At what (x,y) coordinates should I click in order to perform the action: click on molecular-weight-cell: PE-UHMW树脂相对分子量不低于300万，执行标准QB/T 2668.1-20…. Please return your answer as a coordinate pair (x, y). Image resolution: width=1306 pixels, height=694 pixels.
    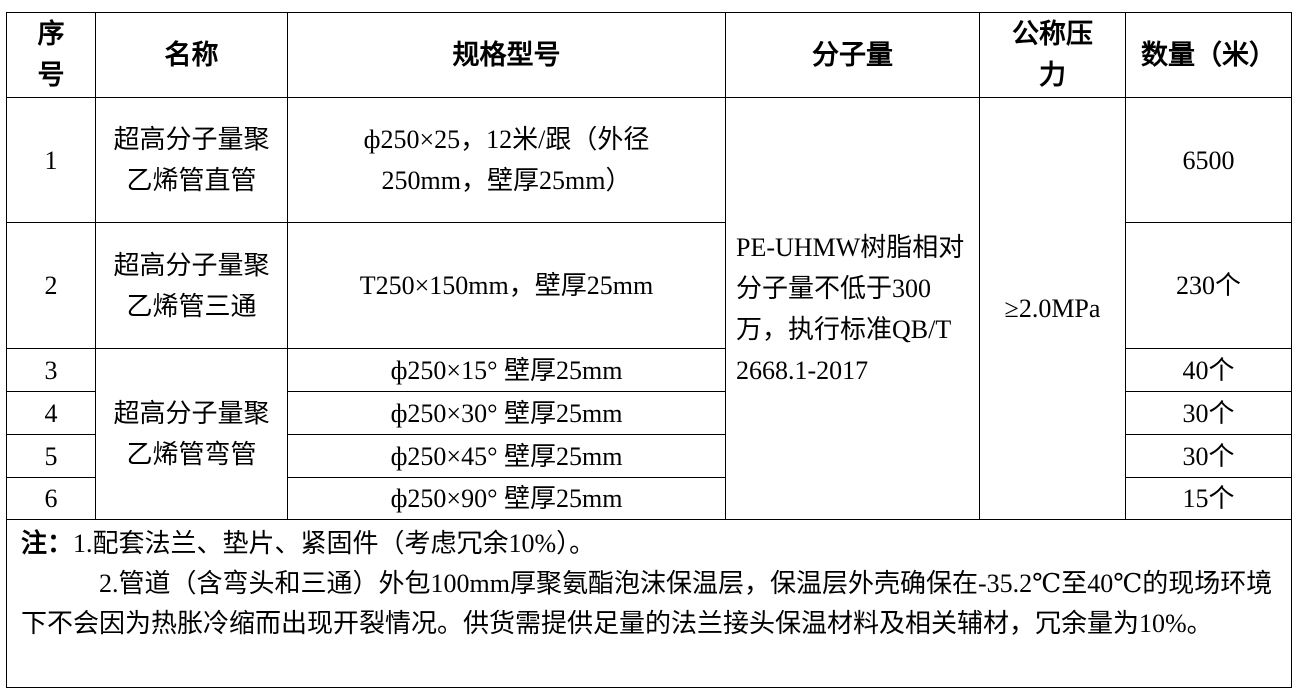
    Looking at the image, I should click on (852, 308).